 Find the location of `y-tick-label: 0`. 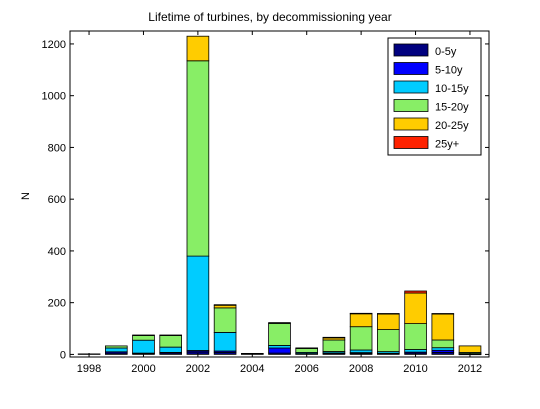

y-tick-label: 0 is located at coordinates (63, 355).